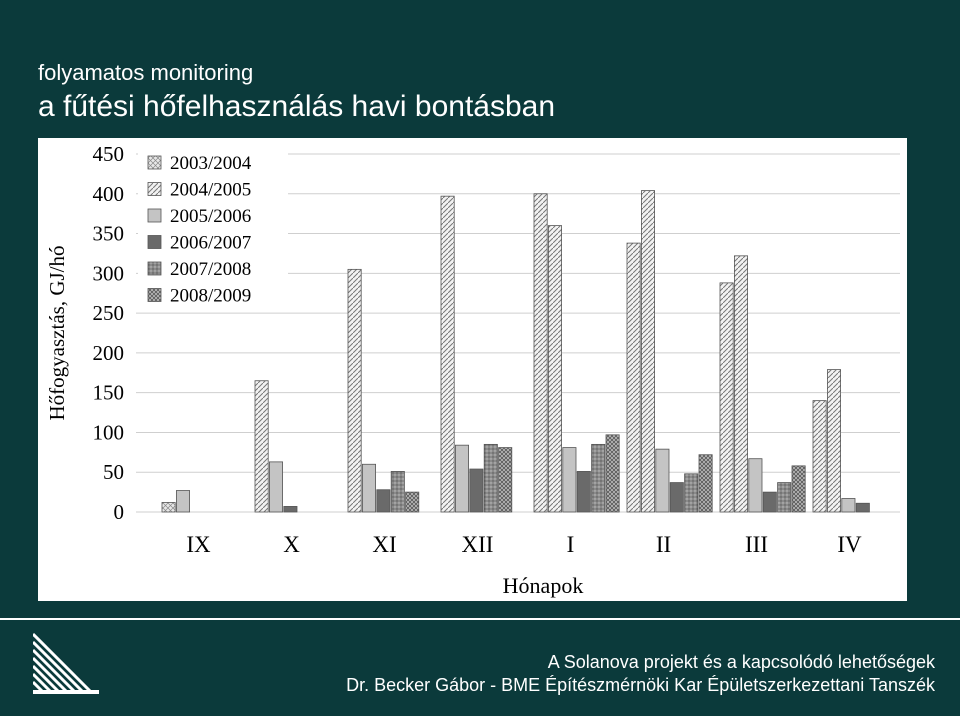 This screenshot has height=716, width=960. Describe the element at coordinates (571, 544) in the screenshot. I see `x-tick-label: I` at that location.